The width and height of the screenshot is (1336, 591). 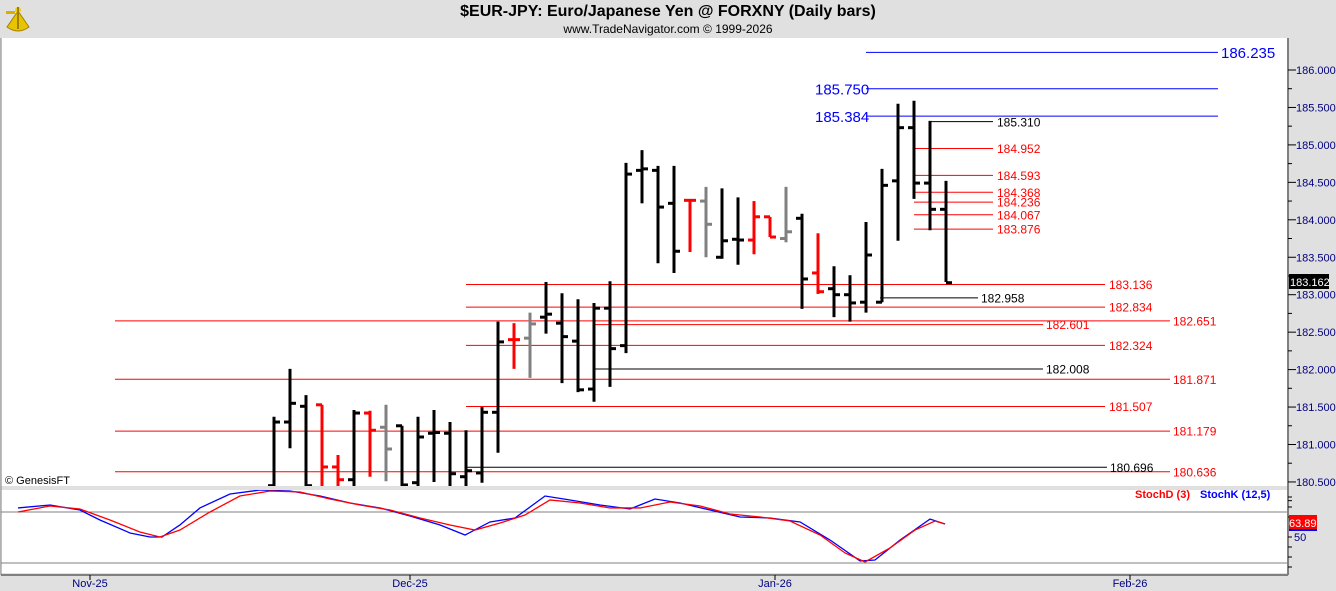 What do you see at coordinates (1019, 230) in the screenshot?
I see `level-label: 183.876` at bounding box center [1019, 230].